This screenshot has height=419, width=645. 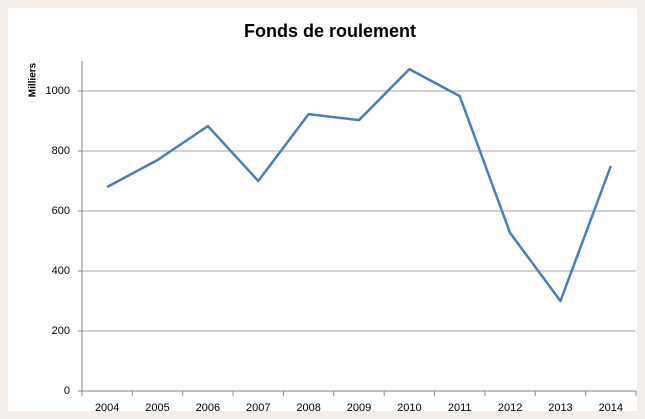 I want to click on y-tick-label: 800, so click(x=61, y=151).